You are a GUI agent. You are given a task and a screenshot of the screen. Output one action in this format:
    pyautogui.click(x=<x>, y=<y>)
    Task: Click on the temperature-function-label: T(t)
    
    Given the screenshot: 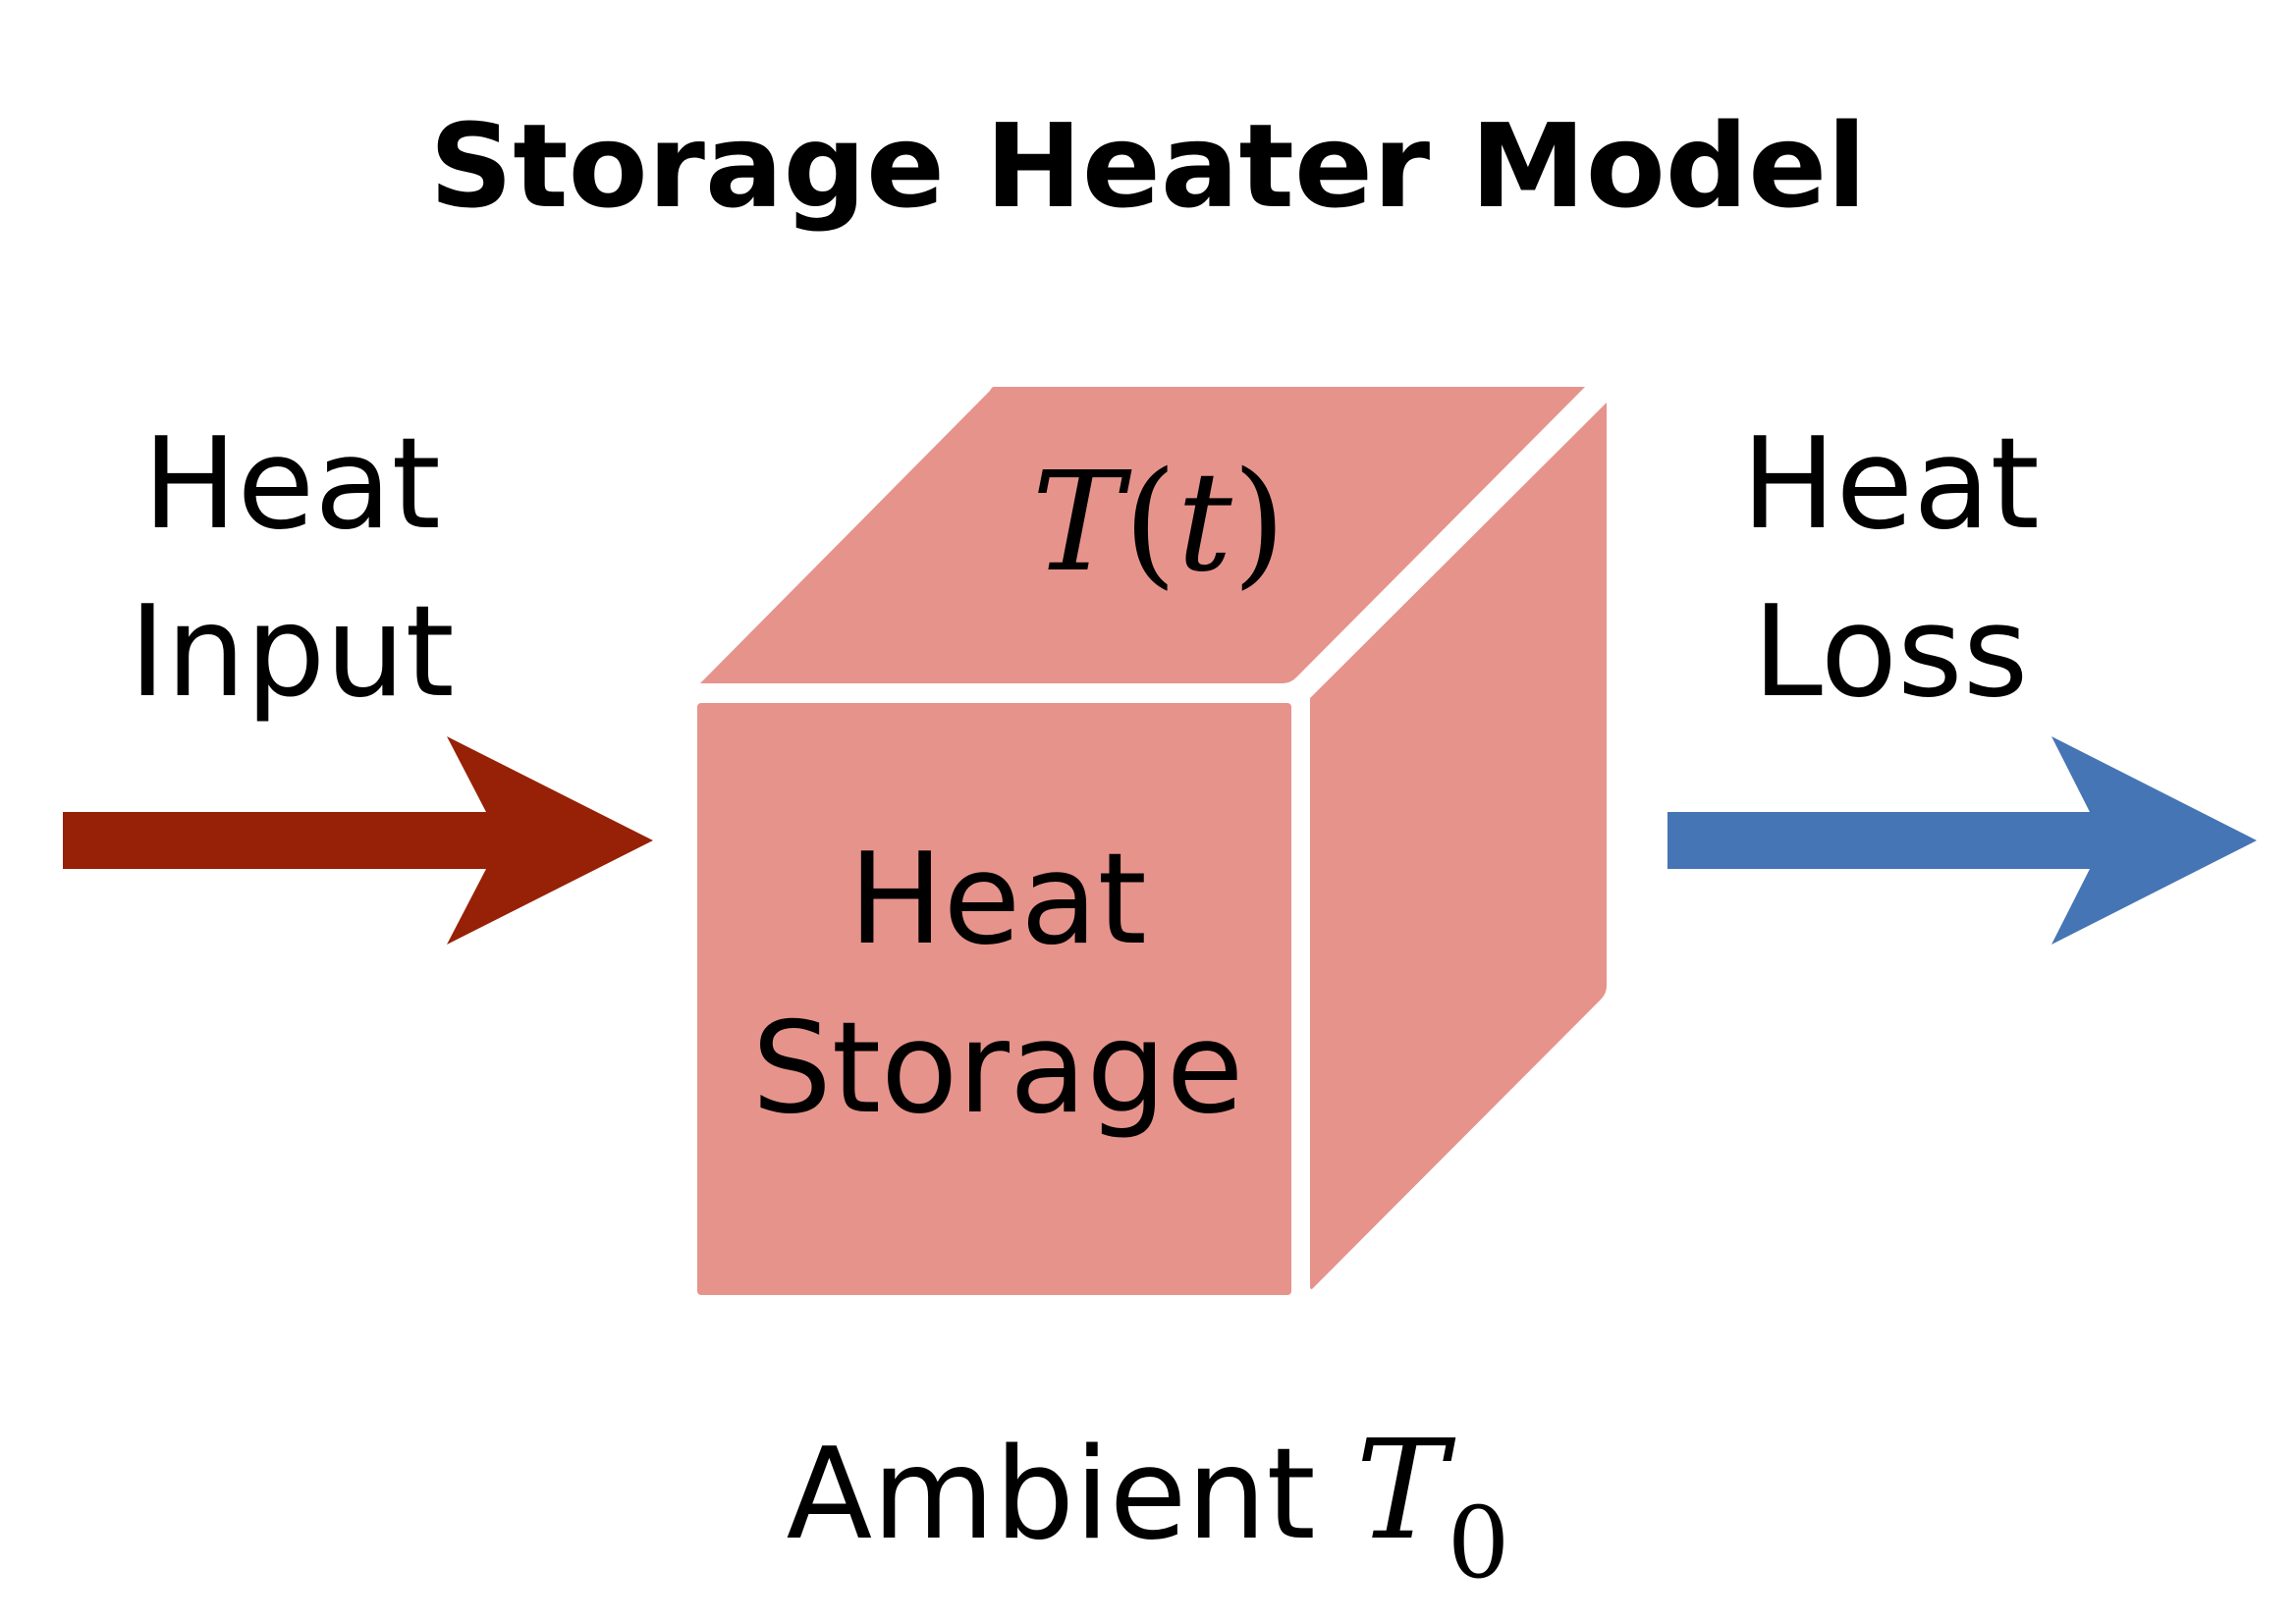 What is the action you would take?
    pyautogui.click(x=1159, y=523)
    